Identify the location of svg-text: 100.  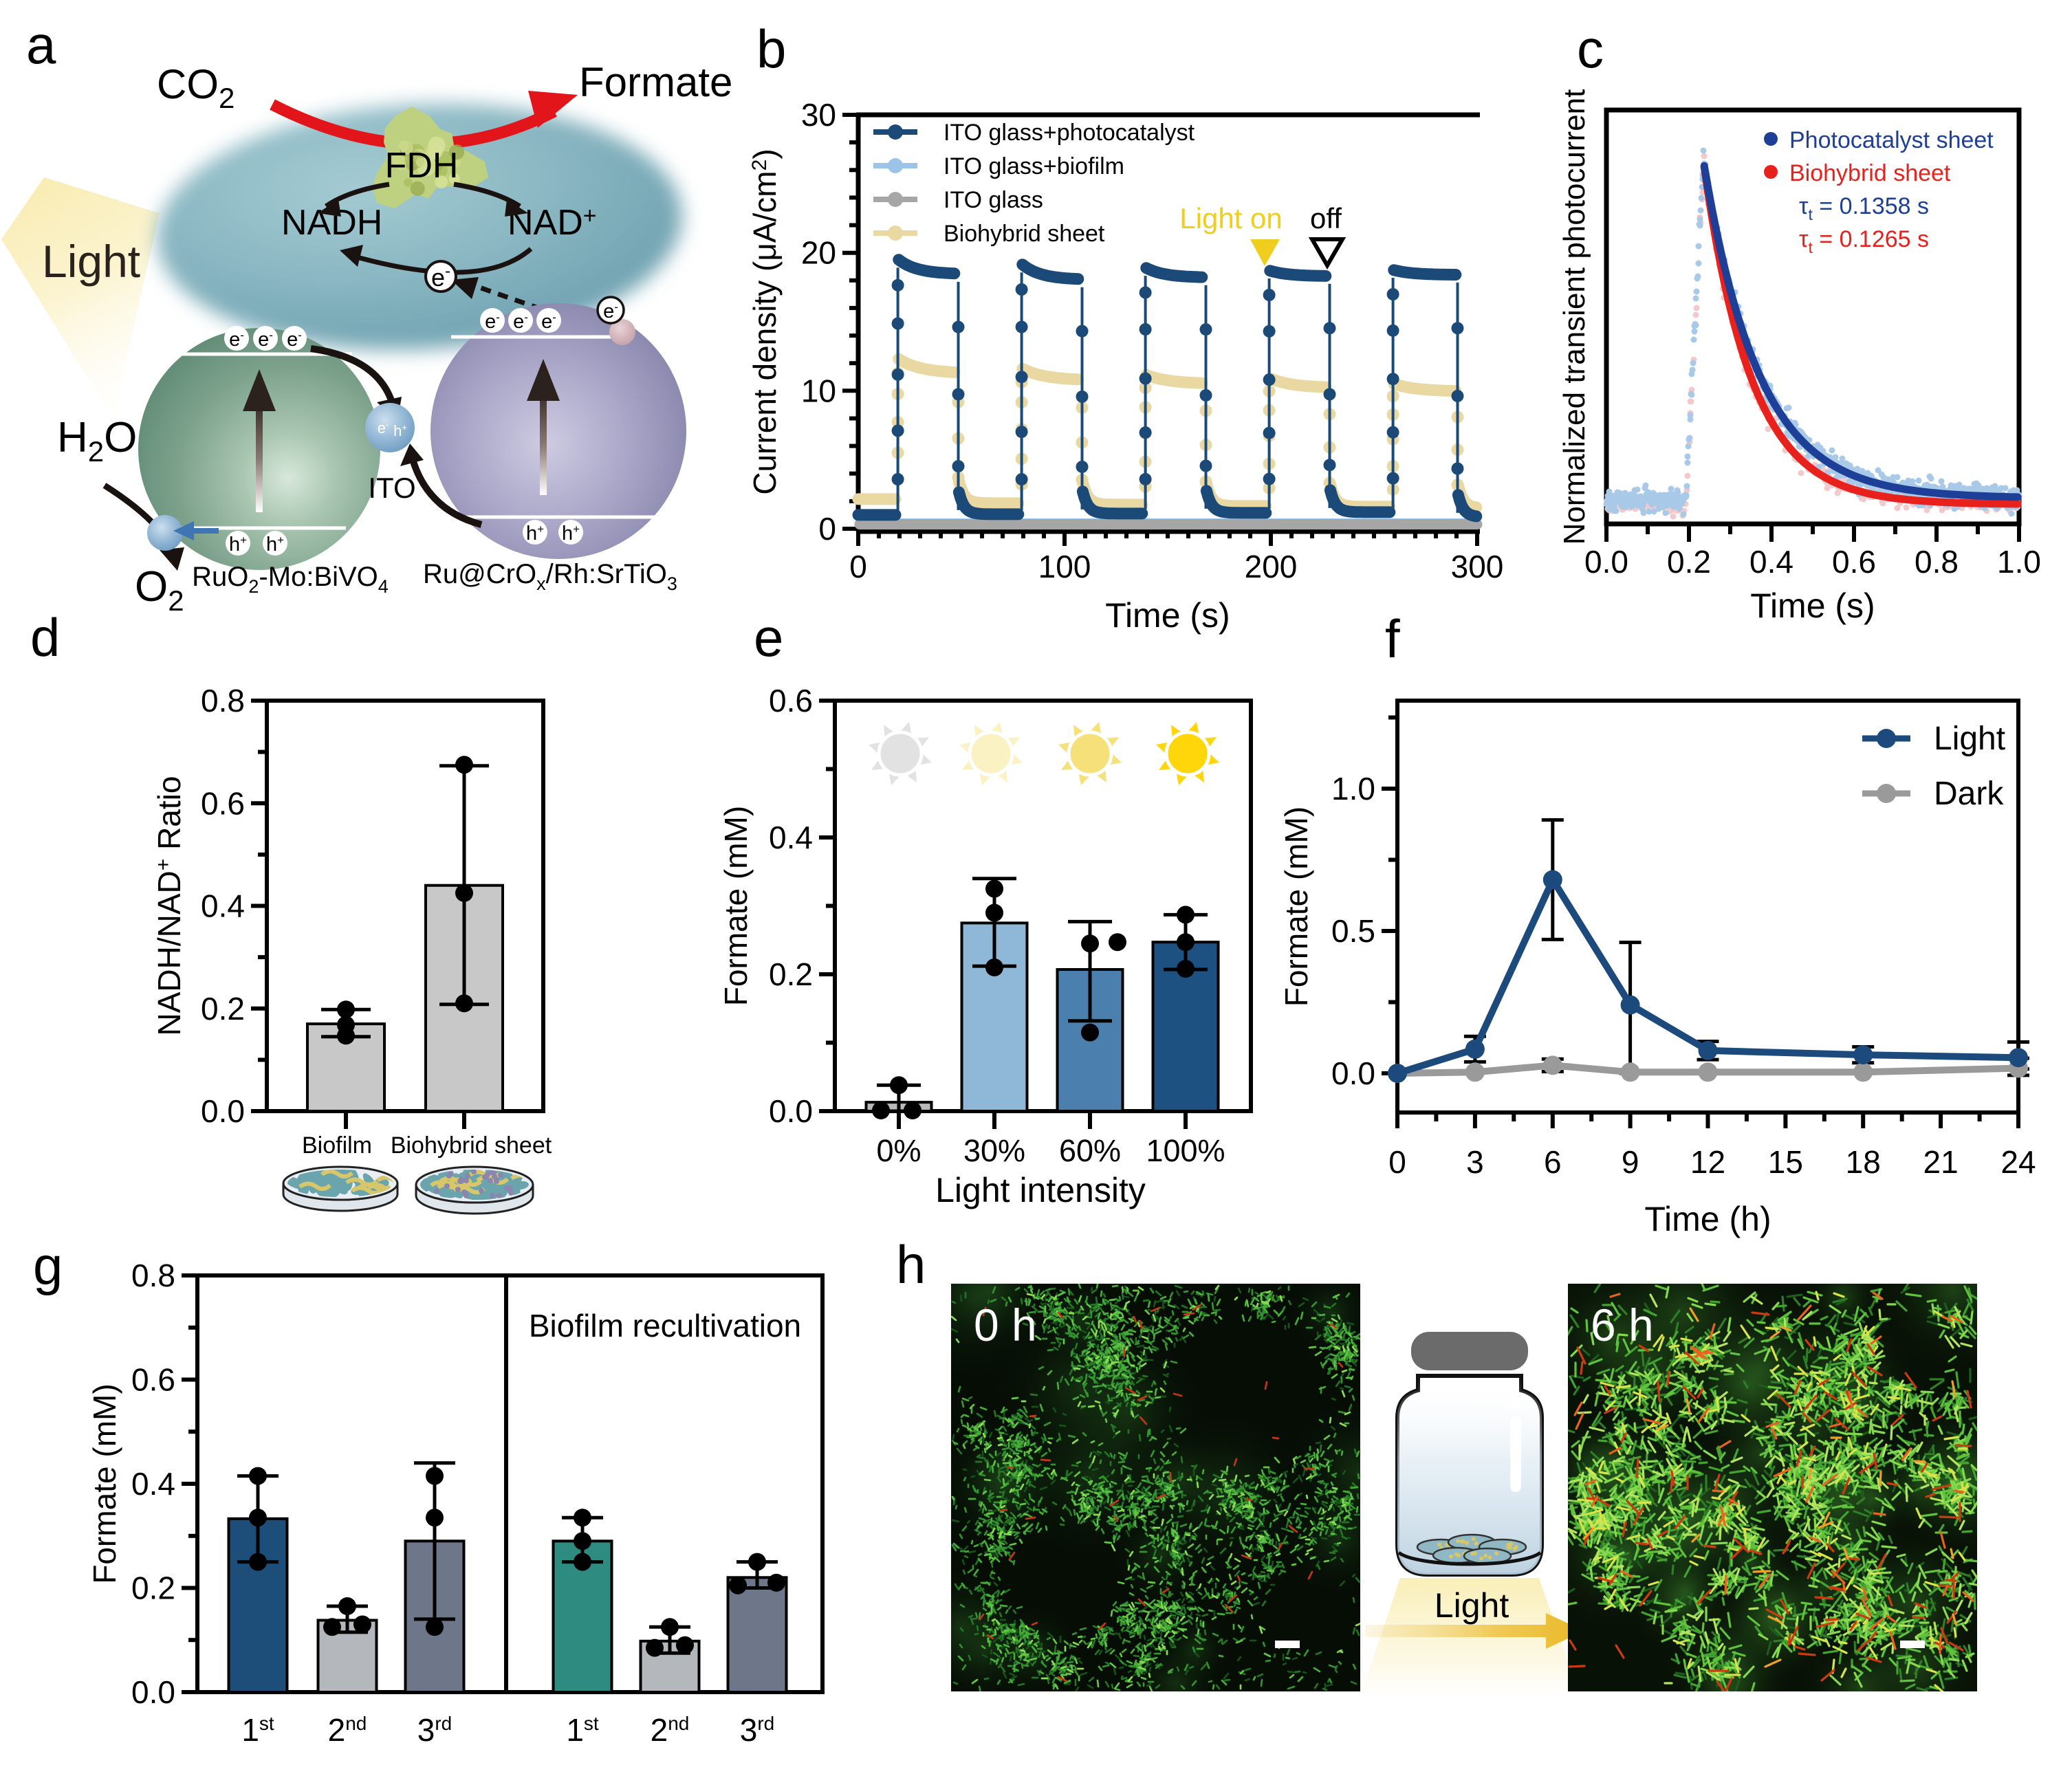
(1064, 566).